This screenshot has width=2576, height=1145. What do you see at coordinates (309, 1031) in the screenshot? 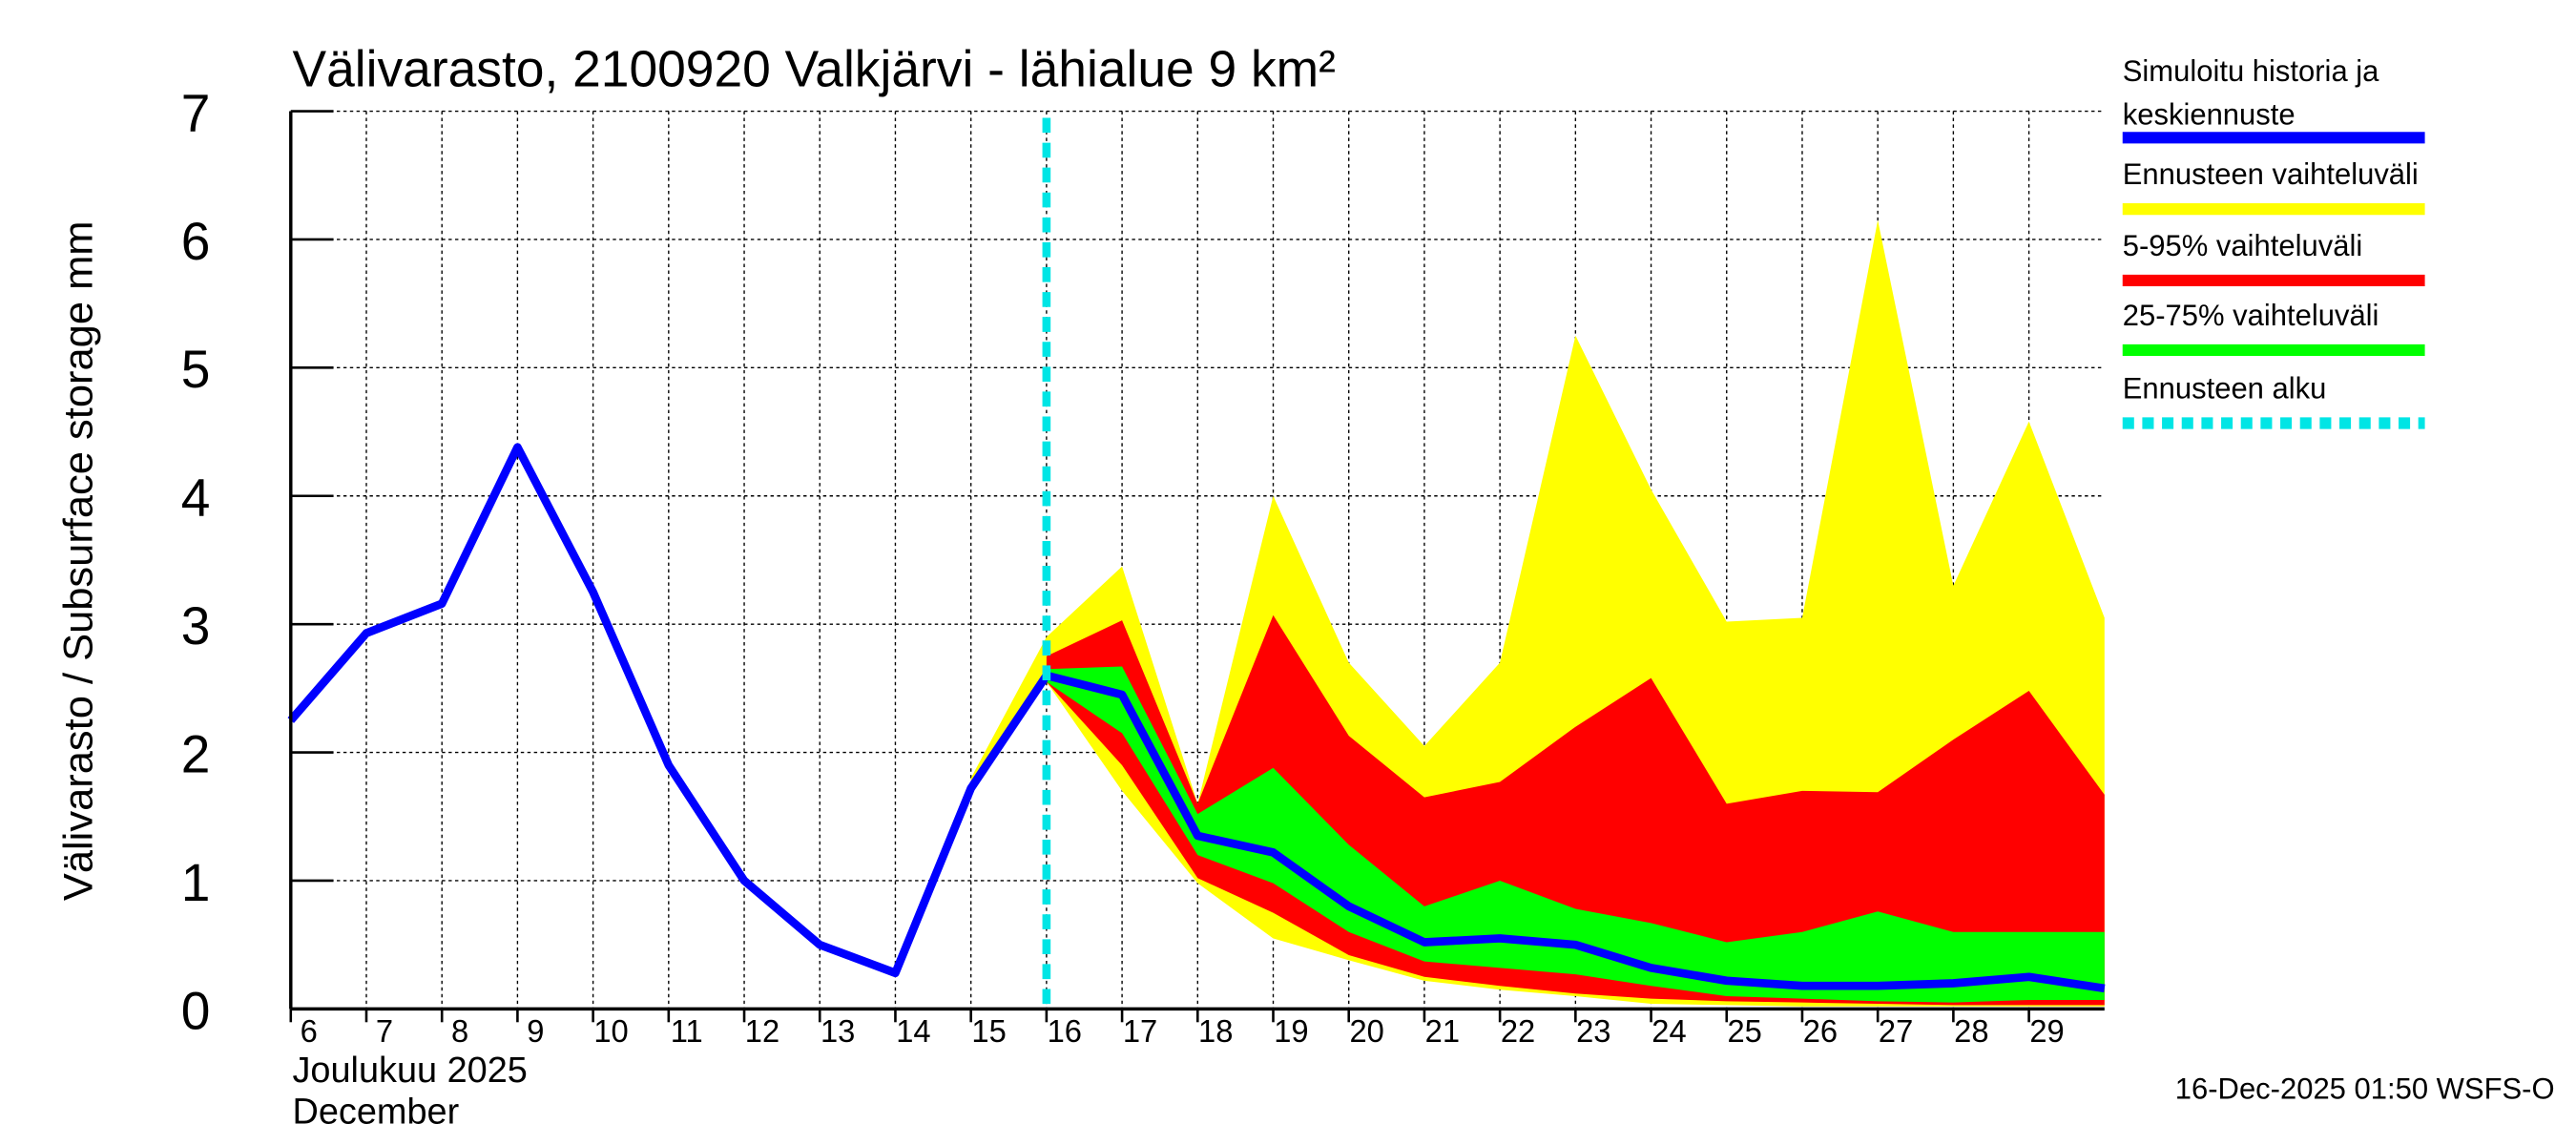
I see `x-tick-label: 6` at bounding box center [309, 1031].